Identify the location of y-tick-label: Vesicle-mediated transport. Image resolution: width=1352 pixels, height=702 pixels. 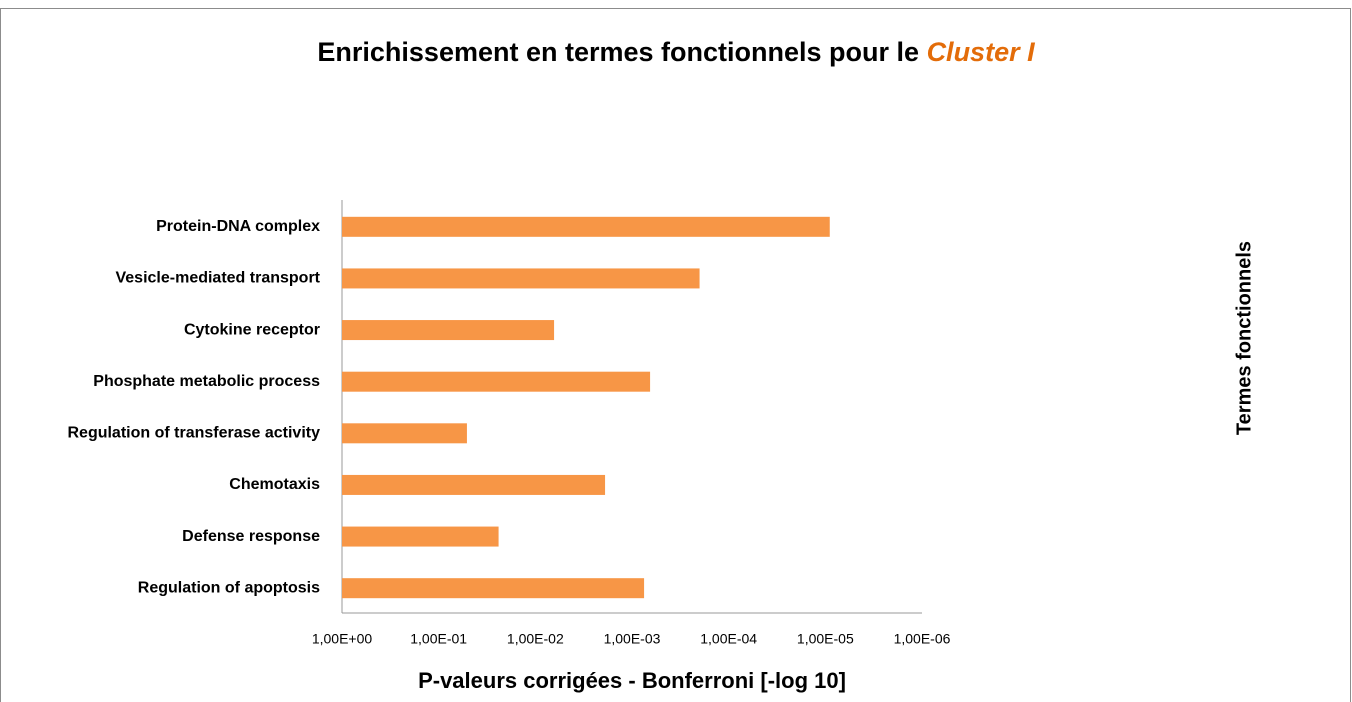
(217, 278).